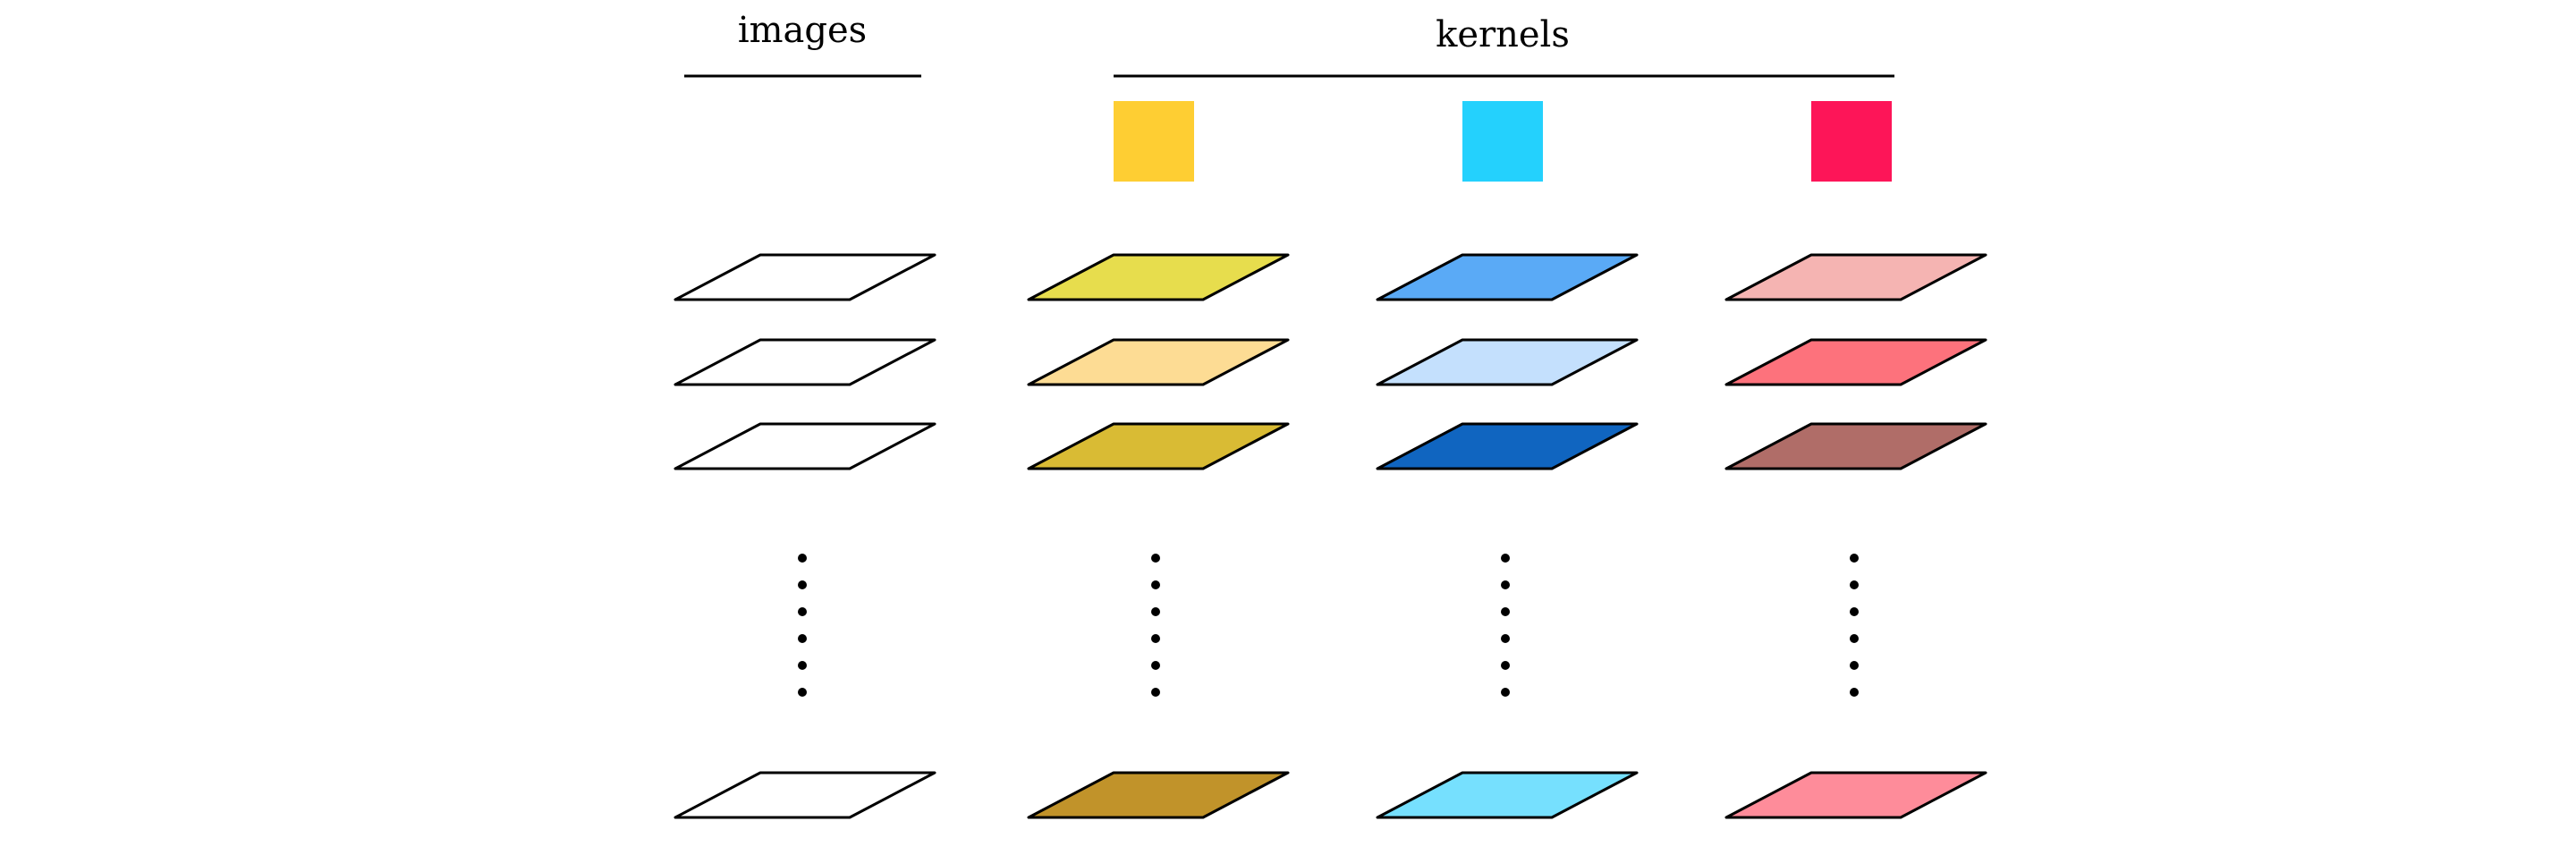  What do you see at coordinates (1503, 35) in the screenshot?
I see `kernels-heading: kernels` at bounding box center [1503, 35].